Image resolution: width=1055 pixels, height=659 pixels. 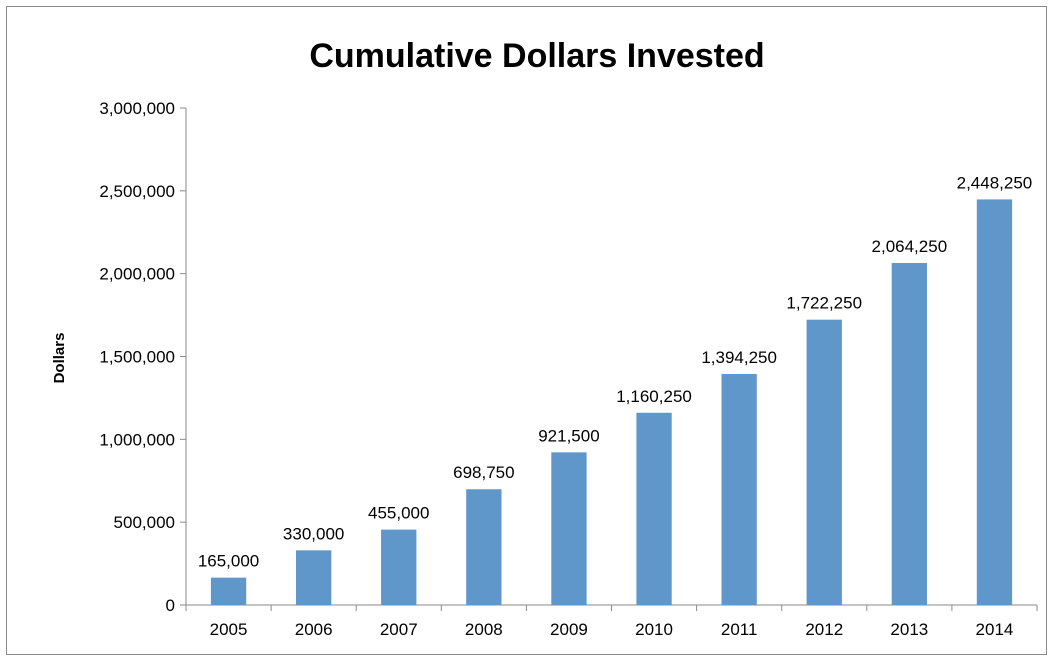 I want to click on data-label: 165,000, so click(x=228, y=561).